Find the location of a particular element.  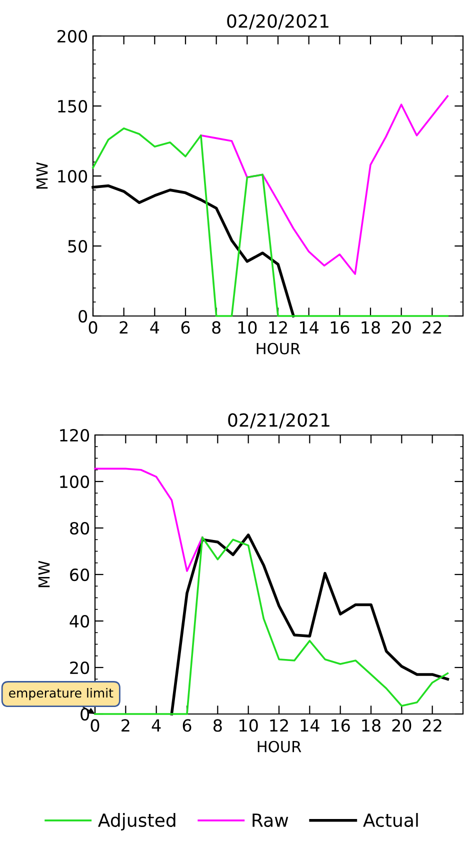

chart-title: 02/20/2021 is located at coordinates (277, 22).